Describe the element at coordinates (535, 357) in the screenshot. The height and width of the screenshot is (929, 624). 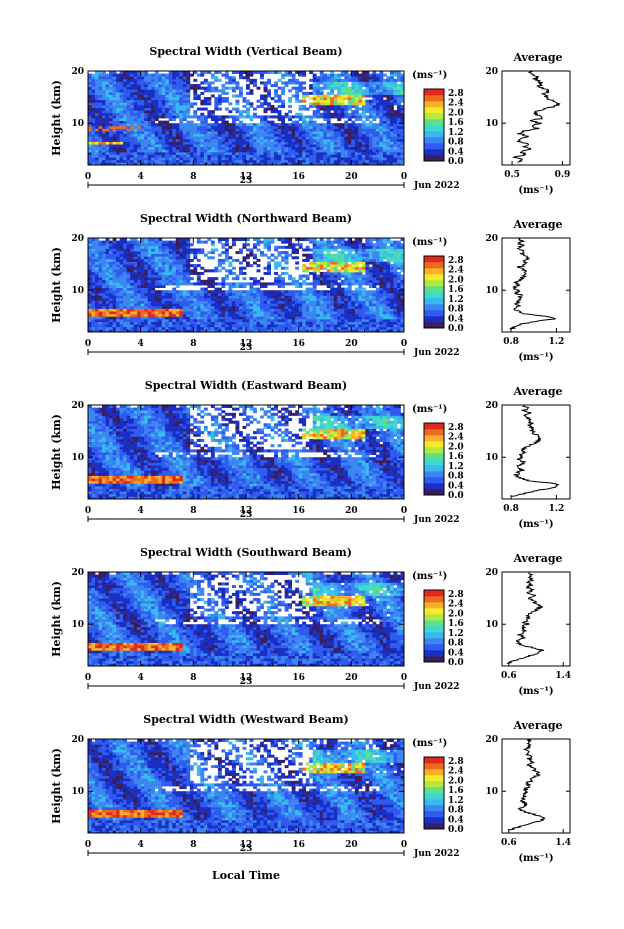
I see `average-x-label: (ms⁻¹)` at that location.